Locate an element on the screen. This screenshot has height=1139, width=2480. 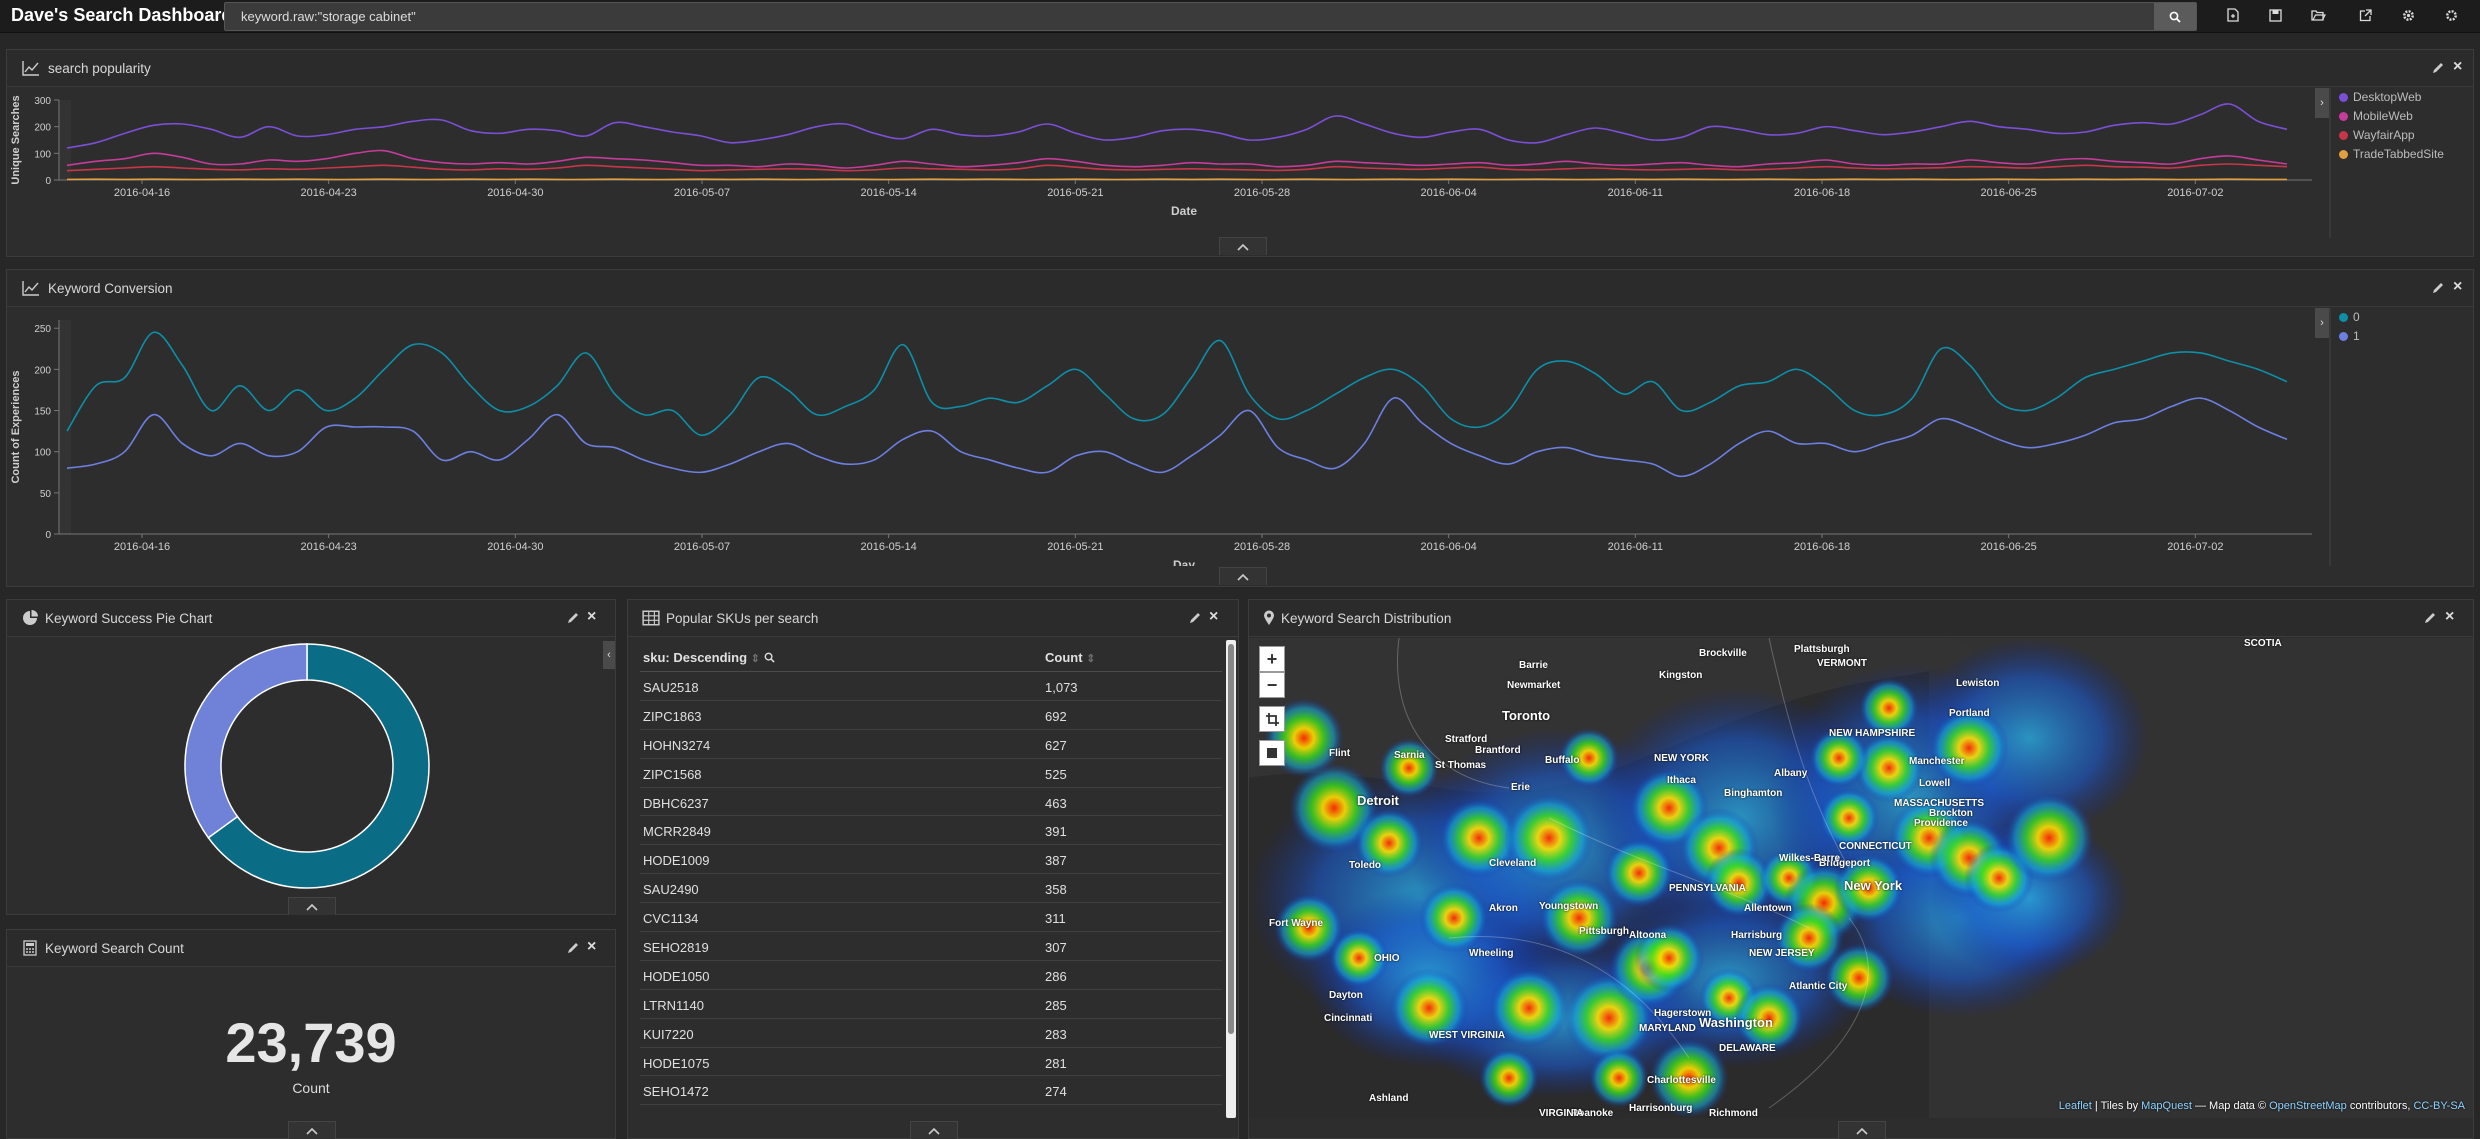
search-icon is located at coordinates (769, 657).